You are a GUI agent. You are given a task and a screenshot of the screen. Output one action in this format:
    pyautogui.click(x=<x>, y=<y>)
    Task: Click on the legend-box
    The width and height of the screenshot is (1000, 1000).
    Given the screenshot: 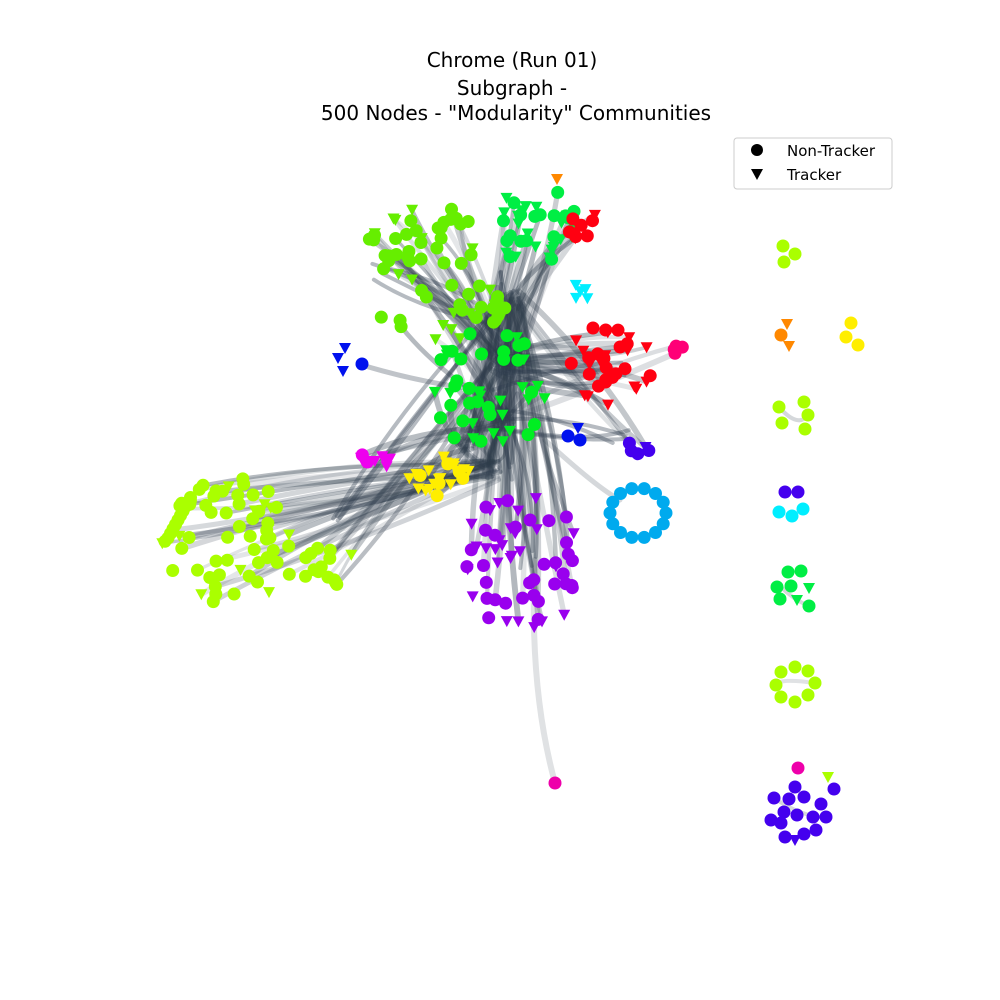 What is the action you would take?
    pyautogui.click(x=813, y=163)
    